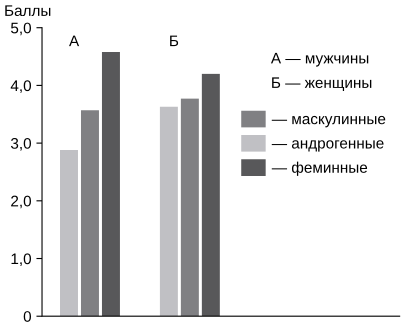  I want to click on text: А — мужчины, so click(319, 59).